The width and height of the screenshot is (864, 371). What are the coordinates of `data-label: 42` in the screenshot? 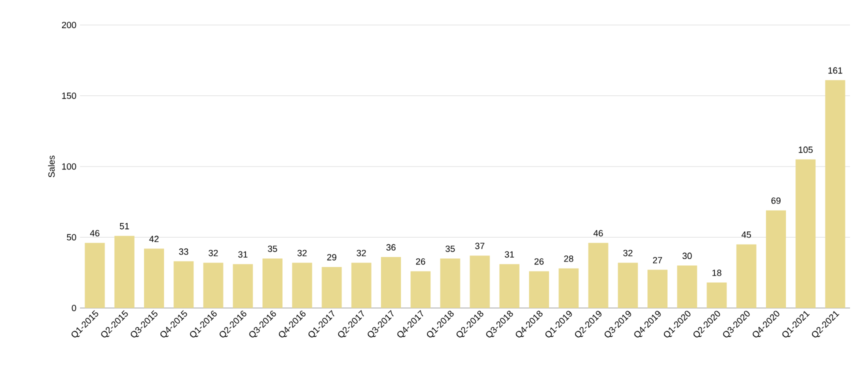 It's located at (154, 239).